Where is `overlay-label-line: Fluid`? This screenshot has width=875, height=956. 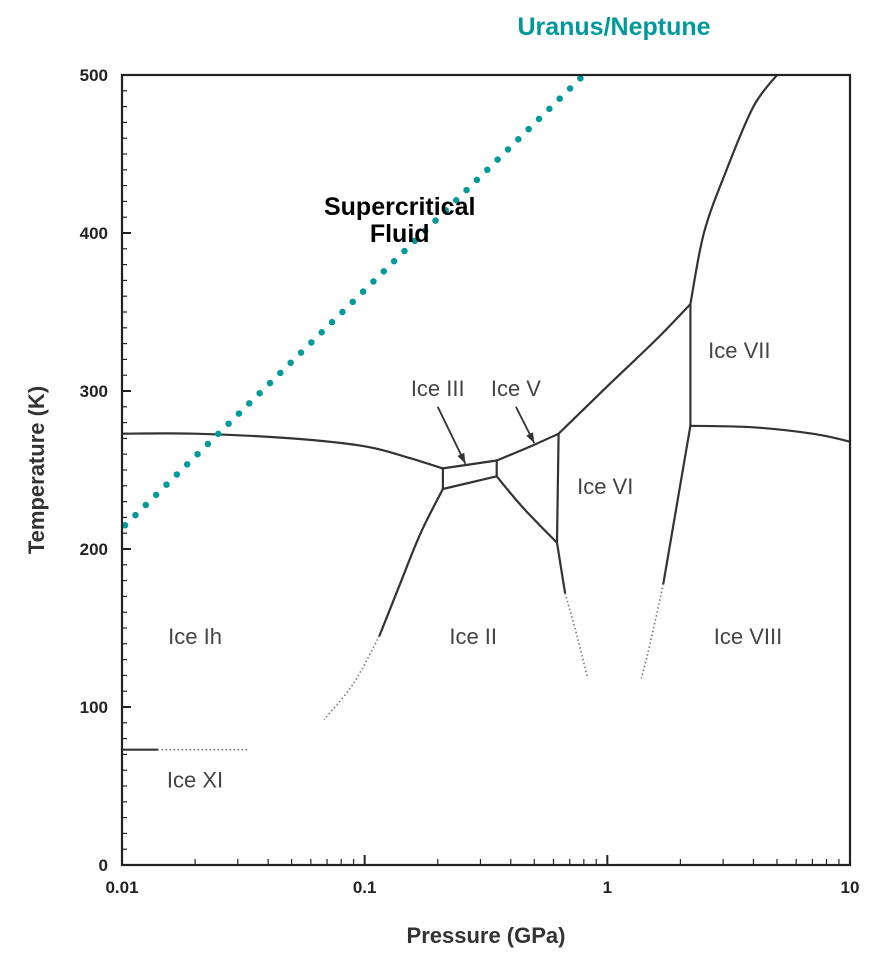
overlay-label-line: Fluid is located at coordinates (400, 234).